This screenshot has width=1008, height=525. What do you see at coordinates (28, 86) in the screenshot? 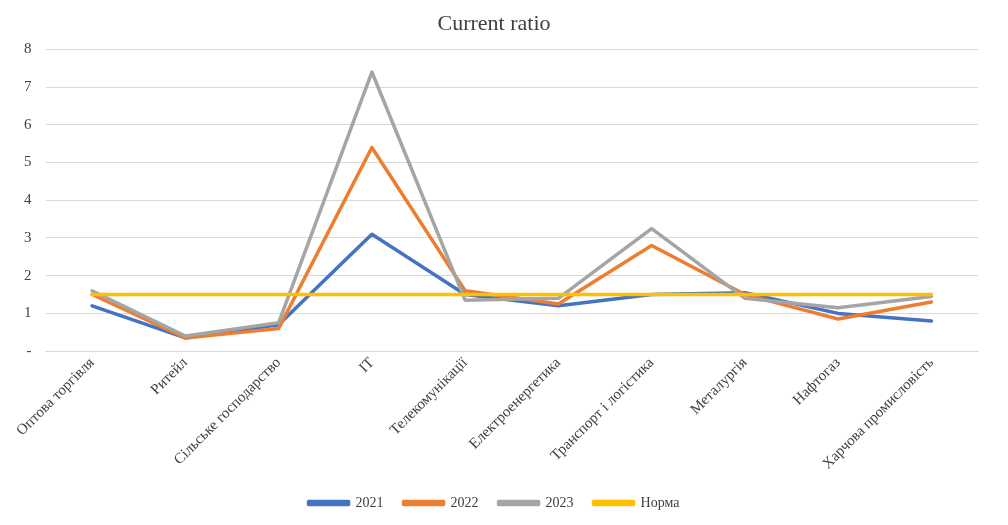
I see `y-tick-label: 7` at bounding box center [28, 86].